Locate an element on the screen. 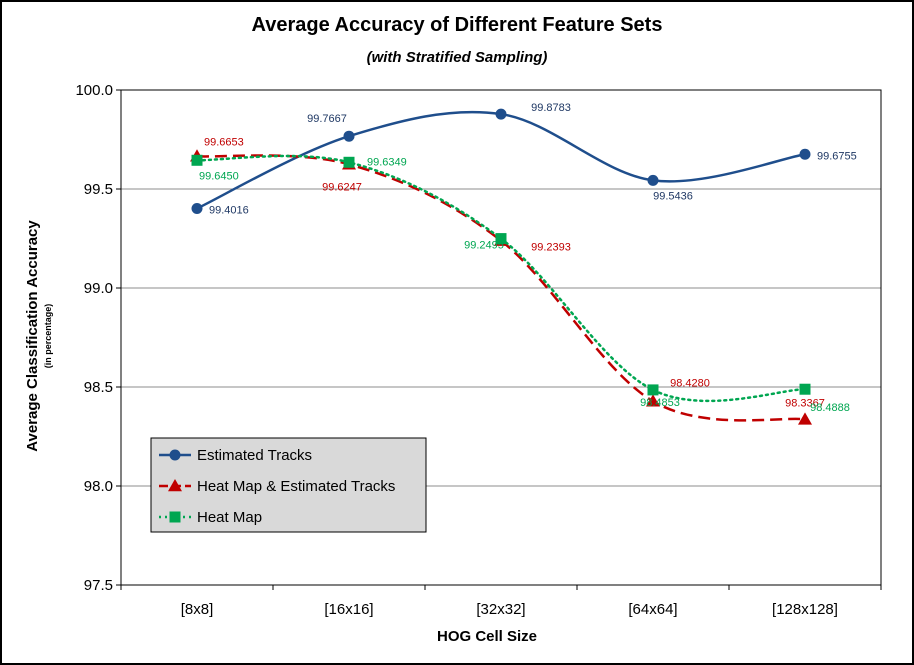 The width and height of the screenshot is (914, 665). series-line is located at coordinates (501, 160).